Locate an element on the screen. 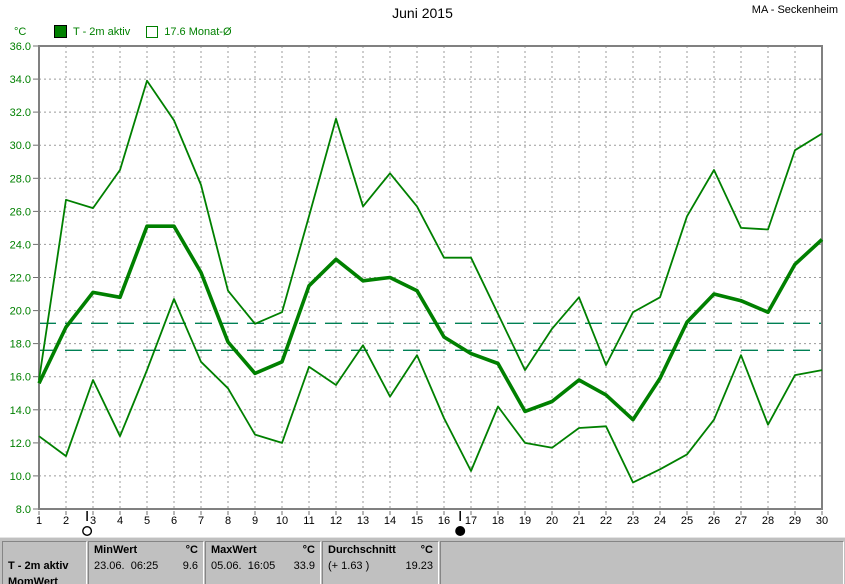 This screenshot has width=845, height=584. svg-text: 14 is located at coordinates (390, 521).